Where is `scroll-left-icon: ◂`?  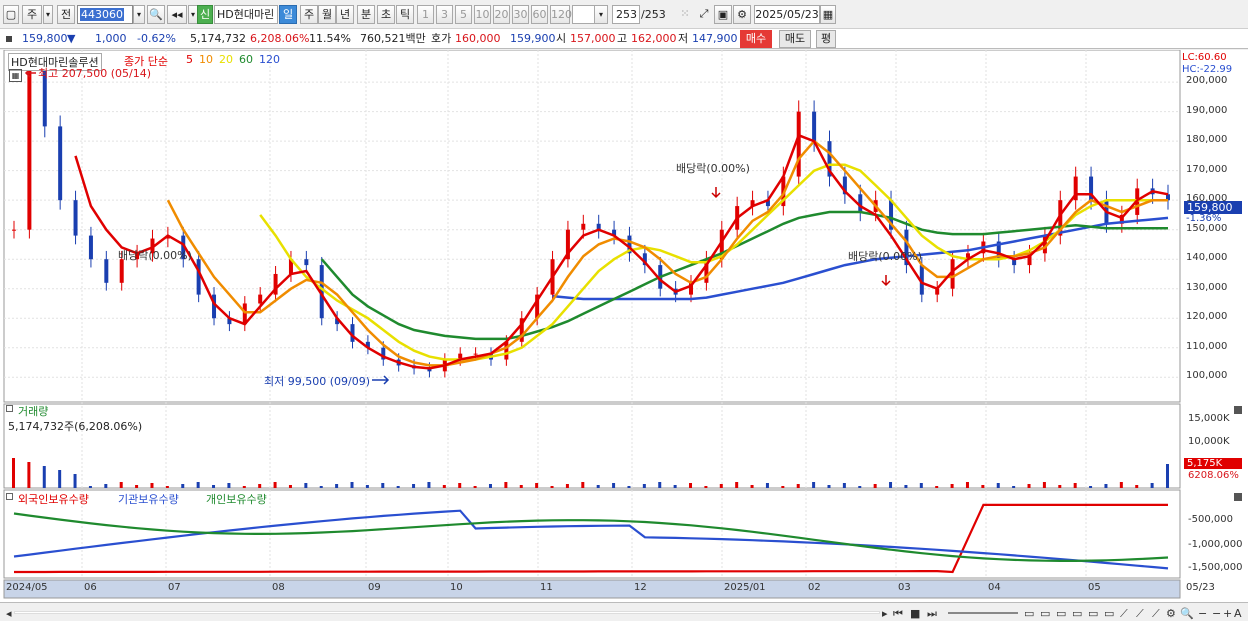
scroll-left-icon: ◂ is located at coordinates (9, 613).